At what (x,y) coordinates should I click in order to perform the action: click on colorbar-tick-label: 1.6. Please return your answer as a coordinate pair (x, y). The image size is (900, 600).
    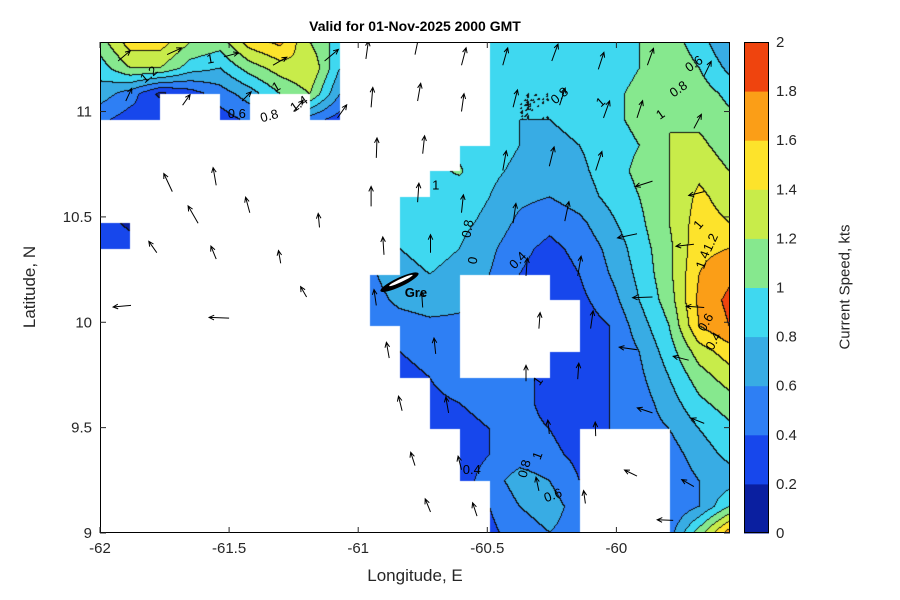
    Looking at the image, I should click on (786, 140).